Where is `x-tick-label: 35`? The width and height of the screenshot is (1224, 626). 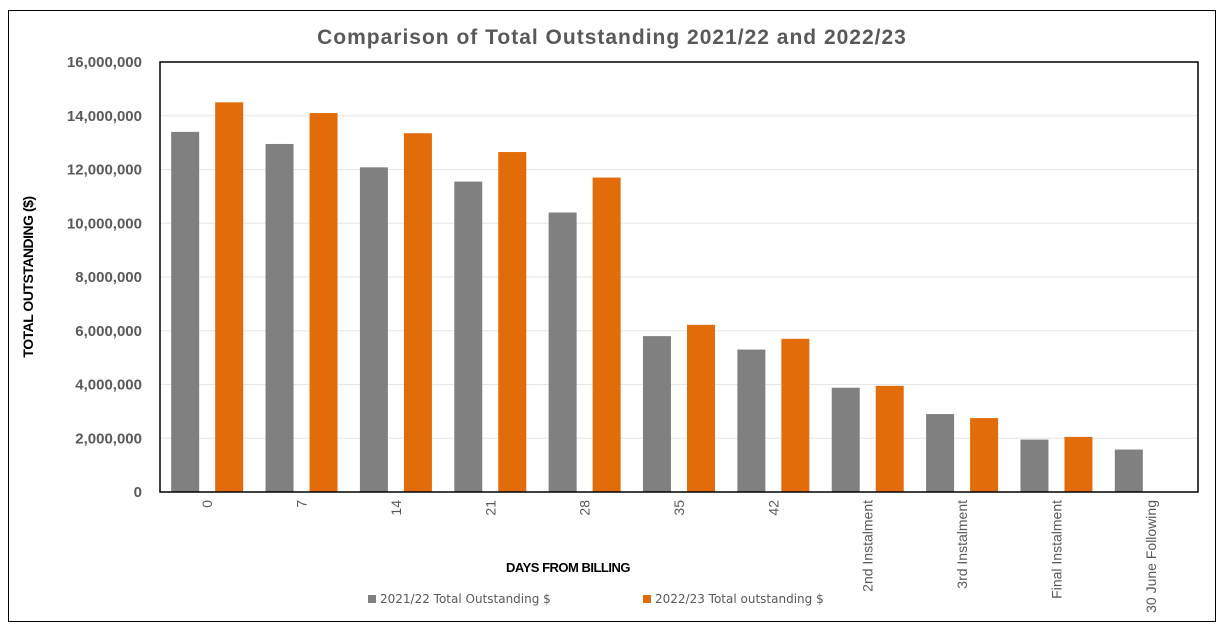
x-tick-label: 35 is located at coordinates (679, 508).